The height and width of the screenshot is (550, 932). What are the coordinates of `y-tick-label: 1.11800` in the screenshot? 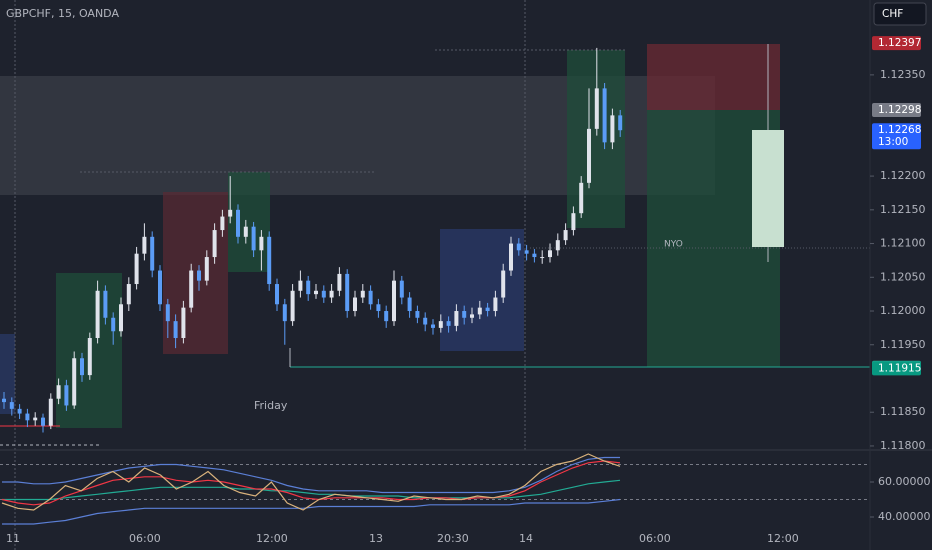 It's located at (903, 445).